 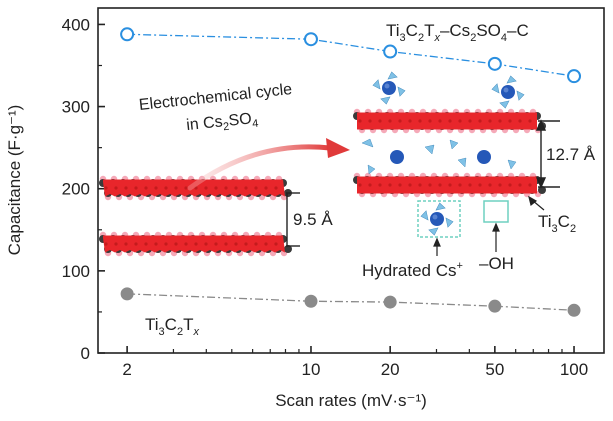 I want to click on legend-bottom-series: Ti3C2Tx, so click(x=172, y=326).